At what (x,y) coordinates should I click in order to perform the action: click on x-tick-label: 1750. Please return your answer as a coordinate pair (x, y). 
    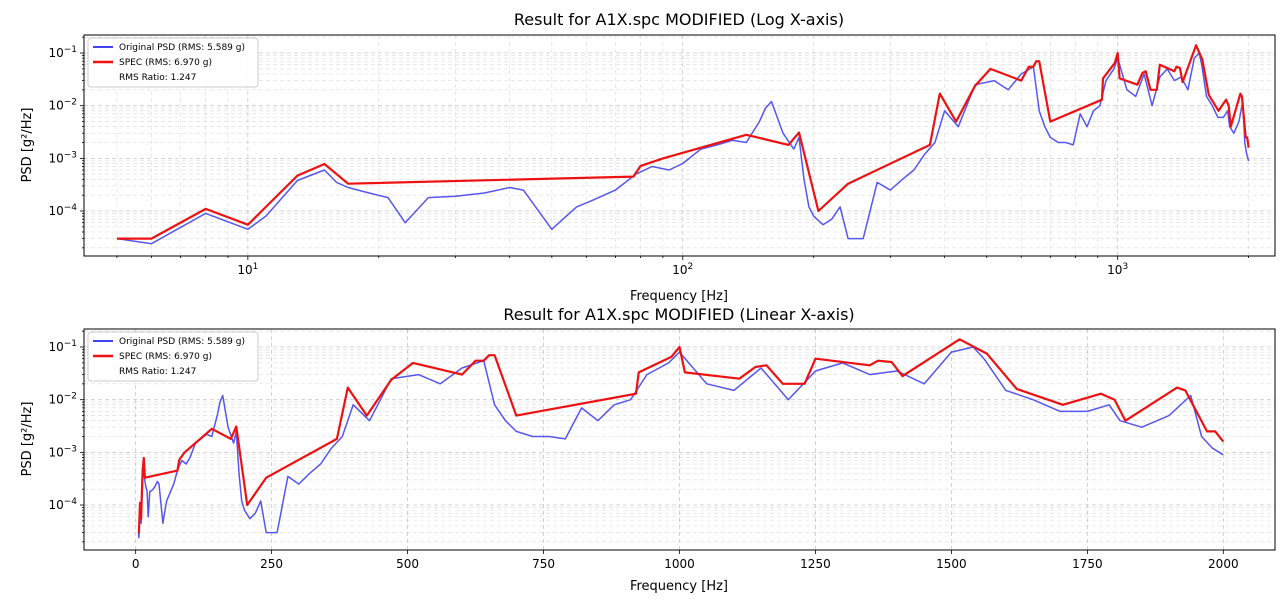
    Looking at the image, I should click on (1087, 564).